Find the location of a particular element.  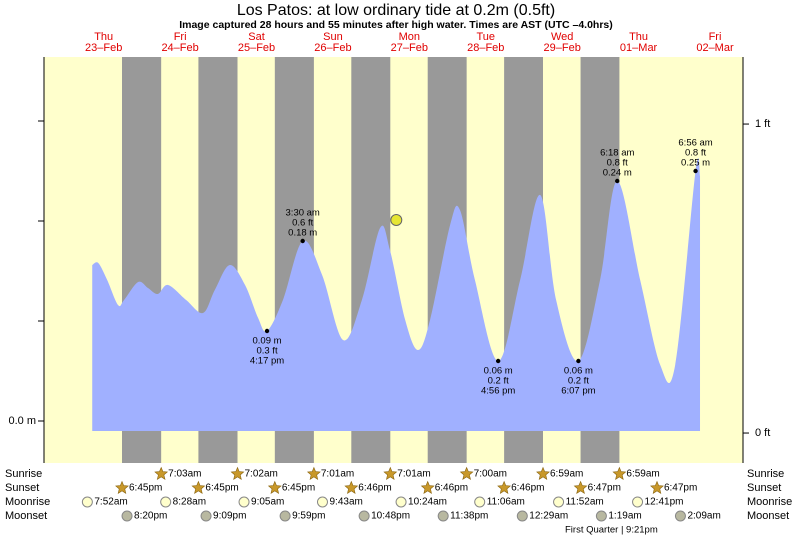

event-time: 11:06am is located at coordinates (506, 502).